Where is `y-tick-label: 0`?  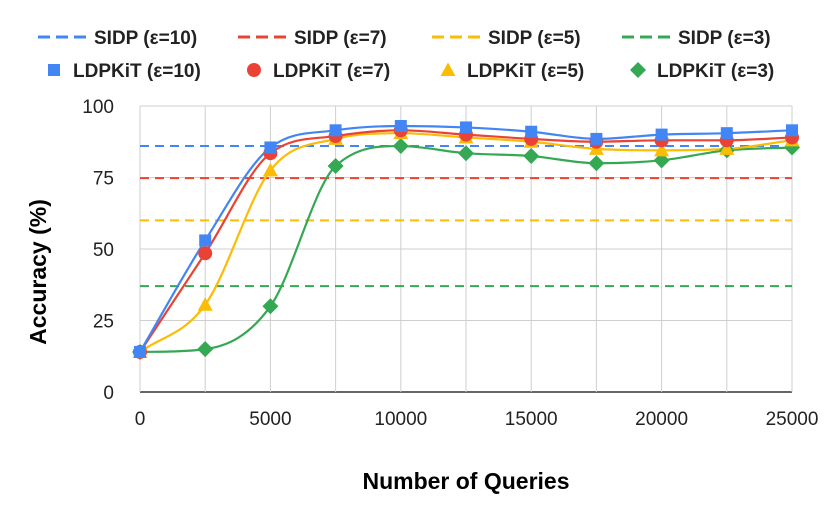
y-tick-label: 0 is located at coordinates (108, 393).